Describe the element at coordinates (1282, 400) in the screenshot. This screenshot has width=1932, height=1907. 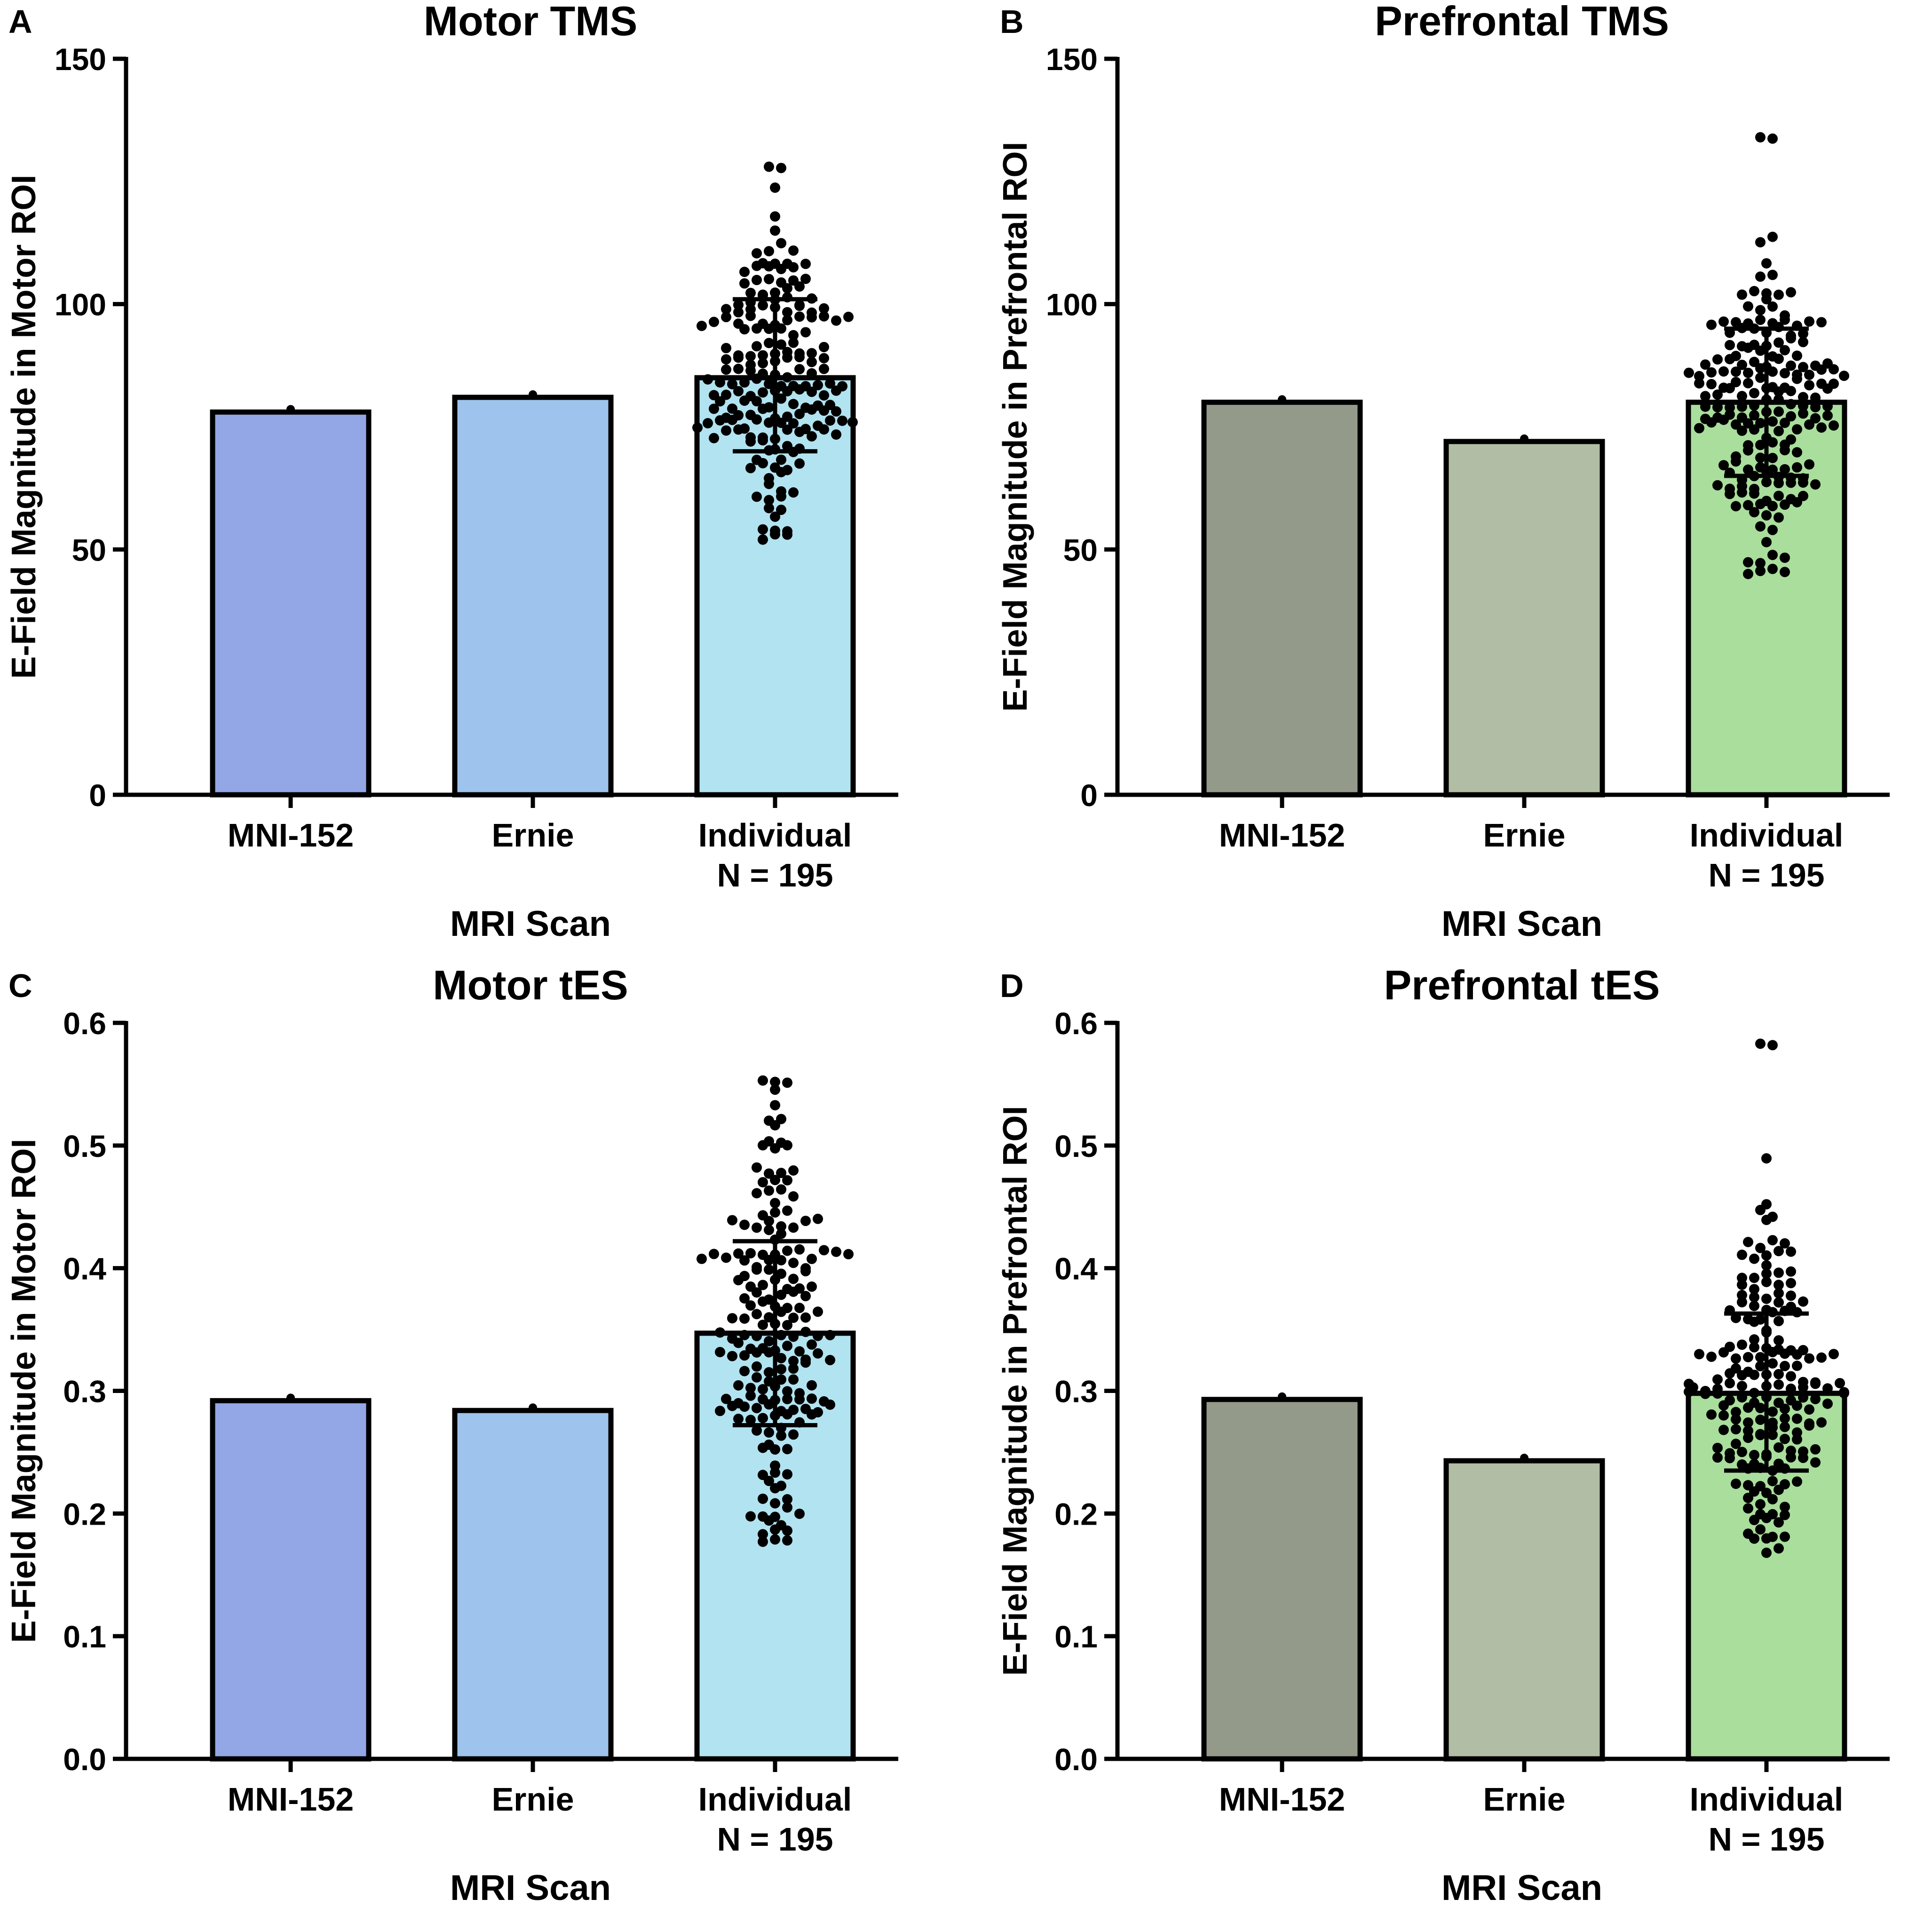
I see `data-point` at that location.